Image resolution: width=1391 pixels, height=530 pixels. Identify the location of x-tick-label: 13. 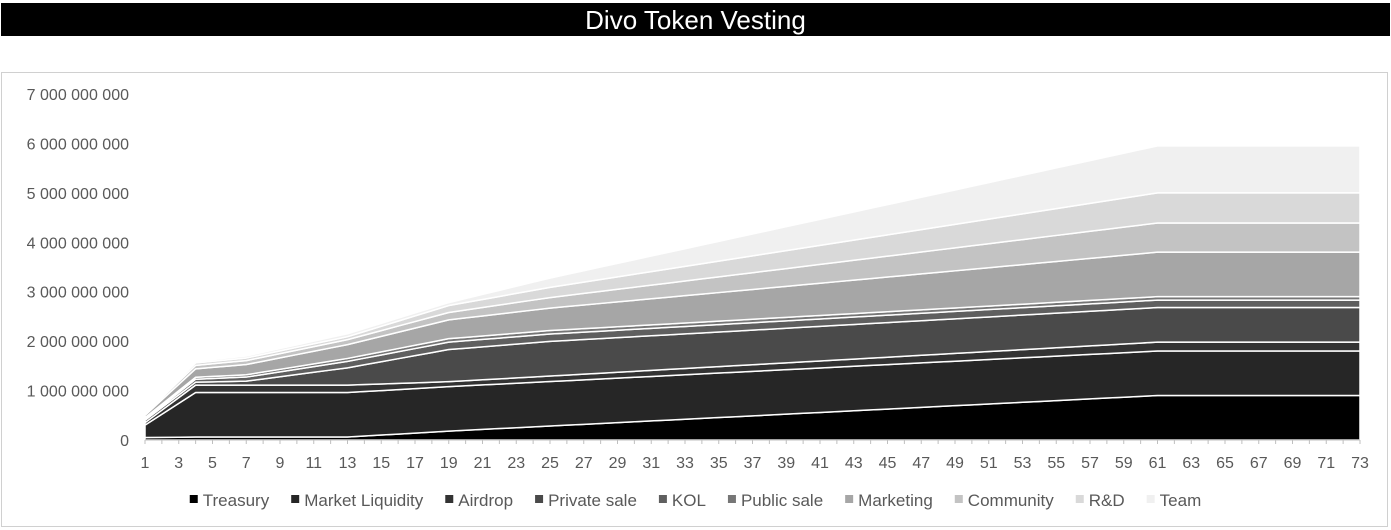
(348, 463).